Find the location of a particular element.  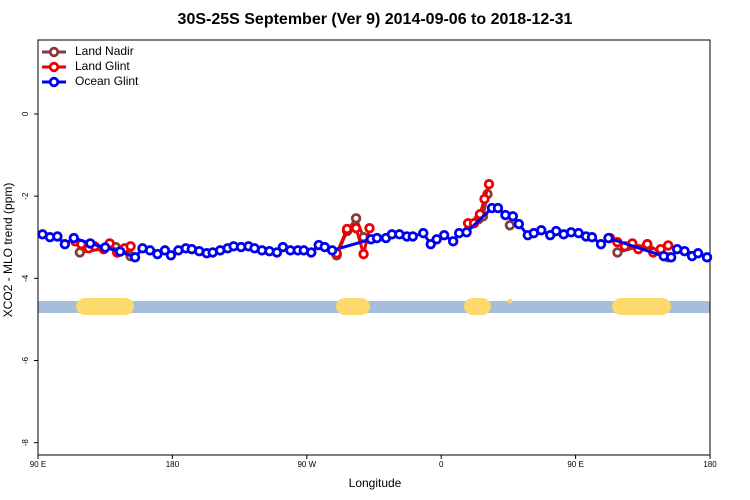

legend-label: Land Nadir is located at coordinates (104, 51).